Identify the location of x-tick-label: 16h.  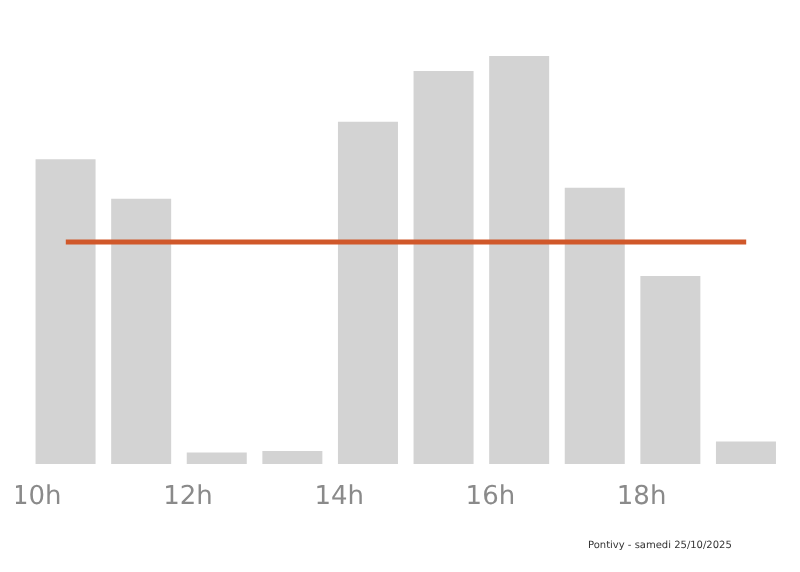
(490, 497).